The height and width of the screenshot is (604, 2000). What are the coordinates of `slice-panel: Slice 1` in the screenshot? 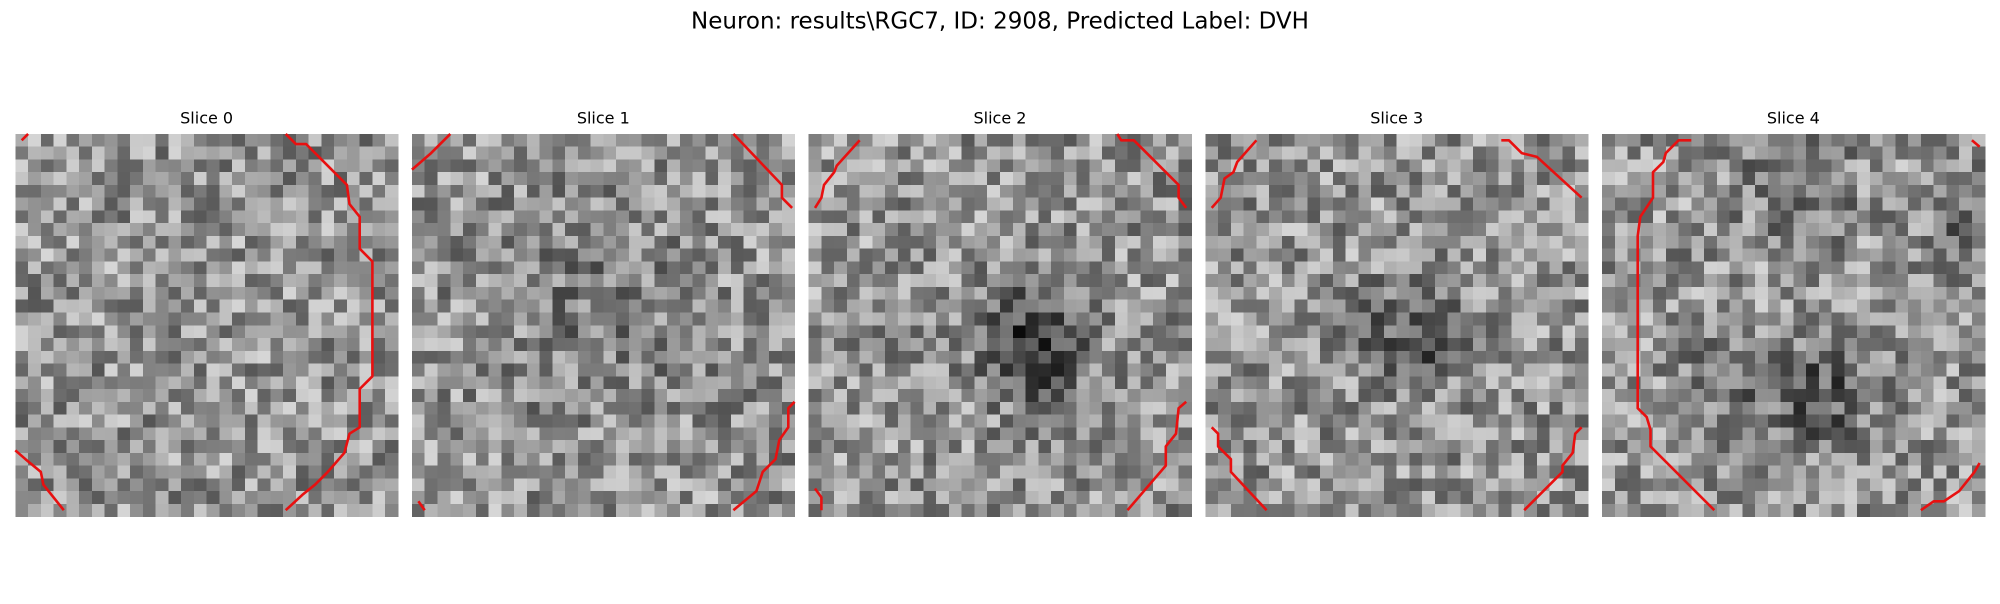 It's located at (603, 313).